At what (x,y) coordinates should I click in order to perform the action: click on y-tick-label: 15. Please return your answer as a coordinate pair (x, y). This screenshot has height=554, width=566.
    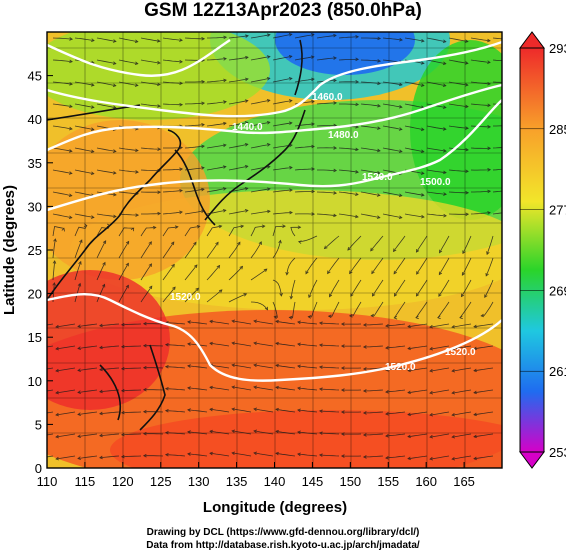
    Looking at the image, I should click on (35, 337).